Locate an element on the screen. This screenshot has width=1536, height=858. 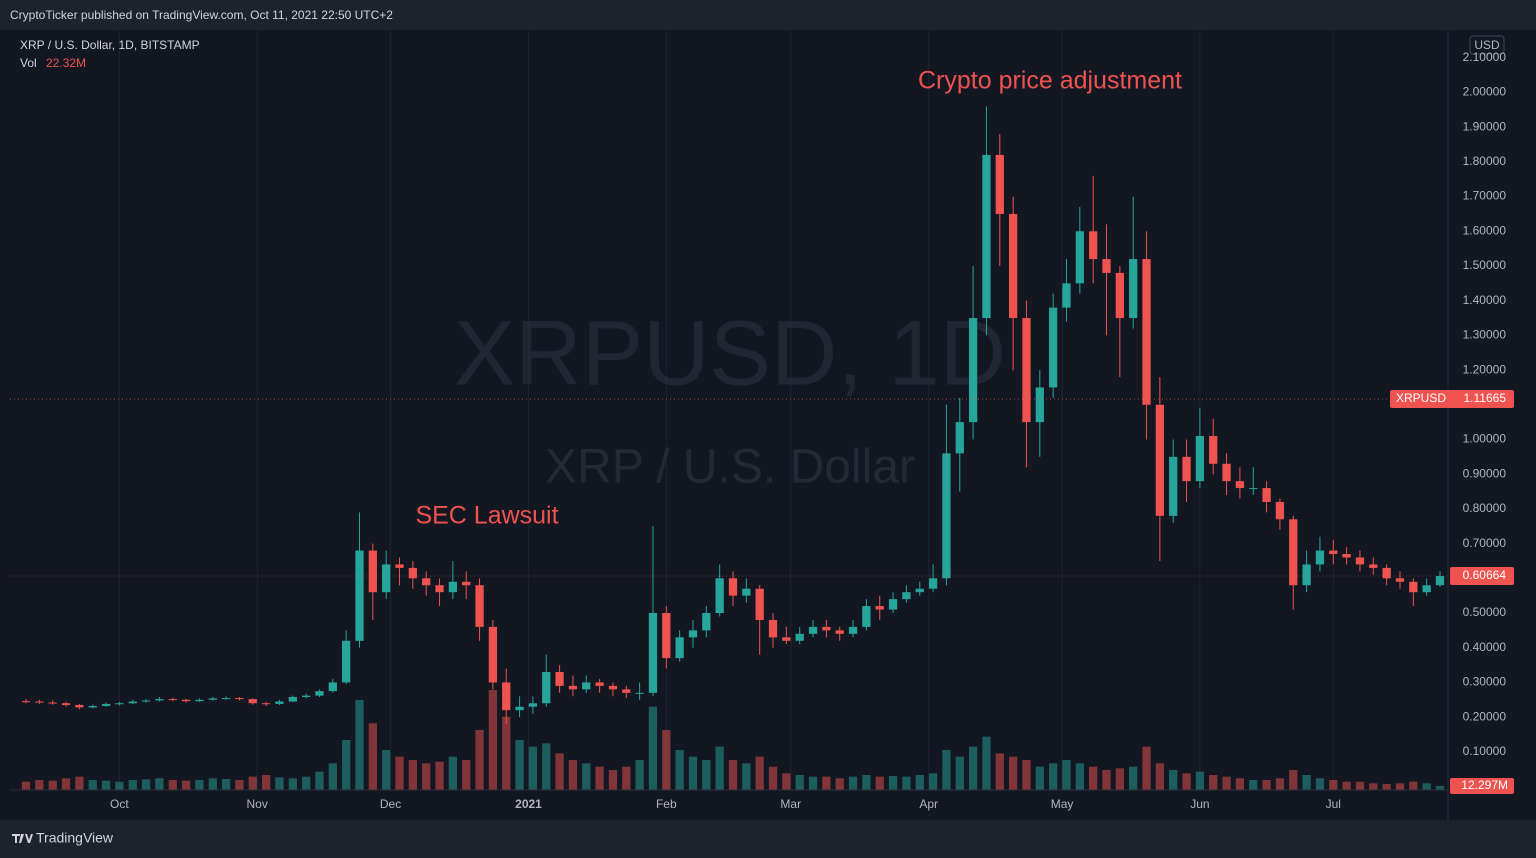
price-line-name: XRPUSD is located at coordinates (1421, 398).